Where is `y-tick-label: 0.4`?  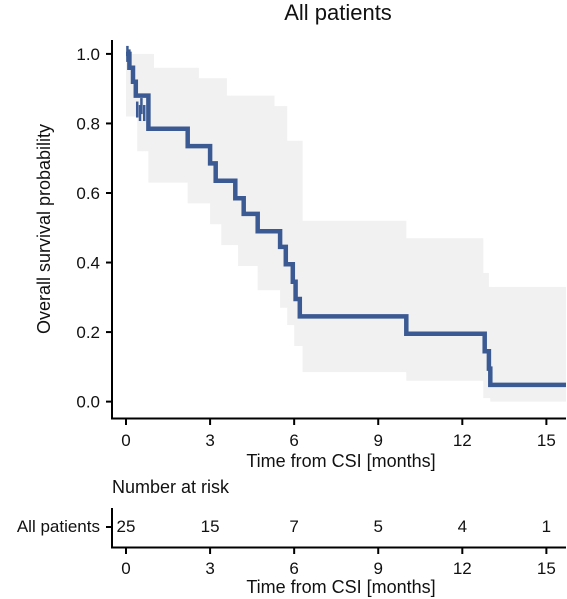
y-tick-label: 0.4 is located at coordinates (88, 263).